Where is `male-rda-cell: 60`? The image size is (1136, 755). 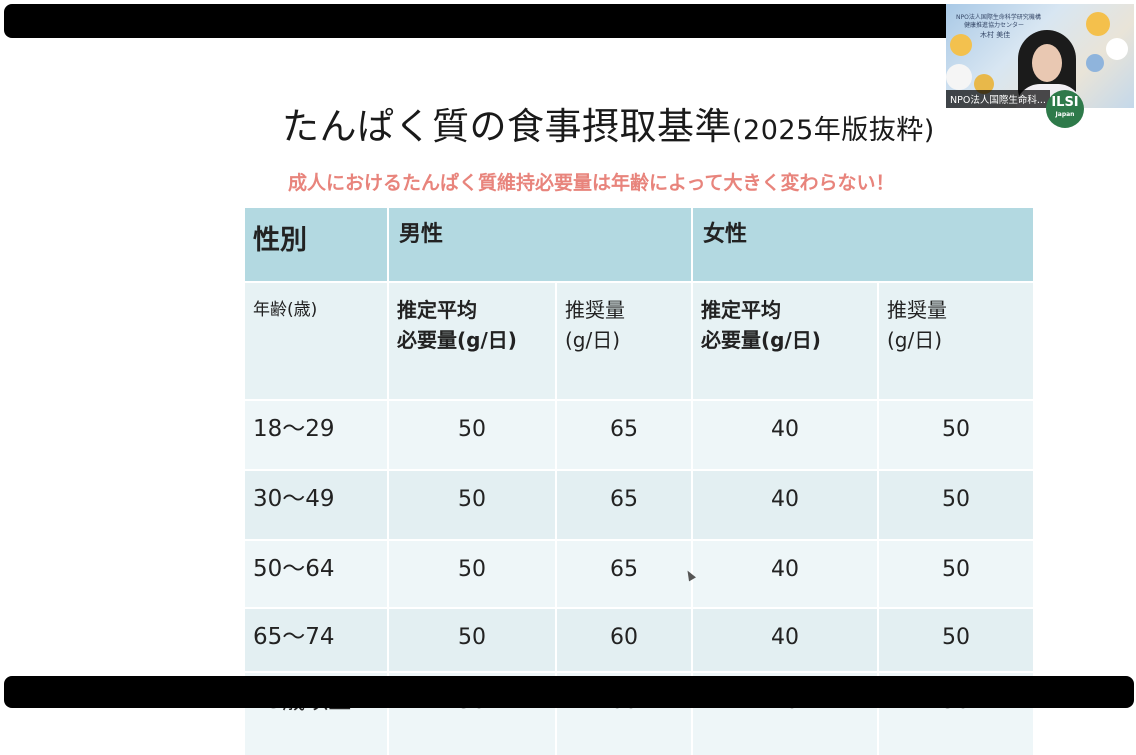 male-rda-cell: 60 is located at coordinates (623, 639).